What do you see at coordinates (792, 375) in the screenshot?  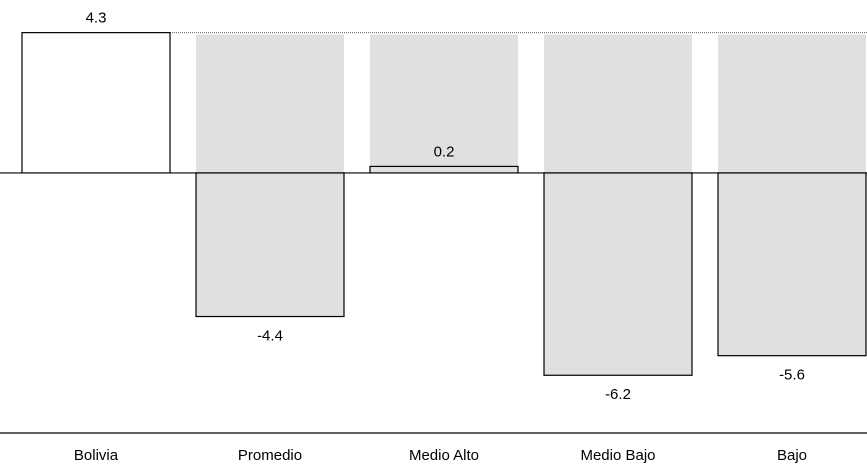 I see `value-label: -5.6` at bounding box center [792, 375].